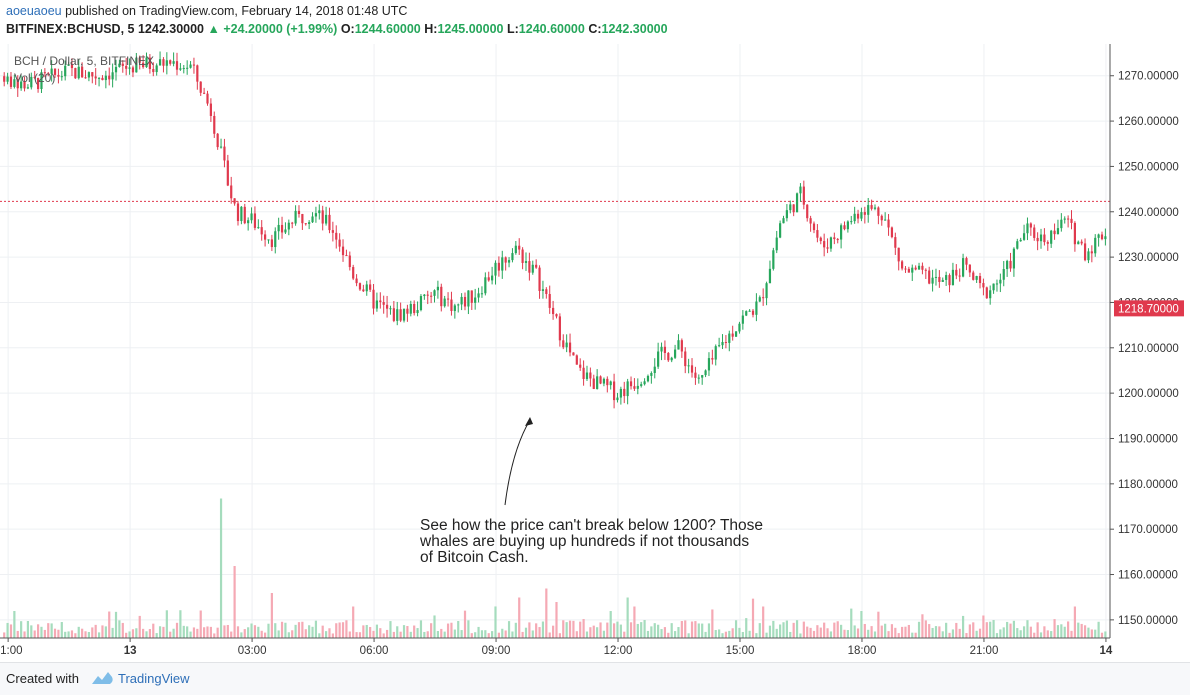 The image size is (1190, 695). Describe the element at coordinates (1148, 621) in the screenshot. I see `y-tick-label: 1150.00000` at that location.